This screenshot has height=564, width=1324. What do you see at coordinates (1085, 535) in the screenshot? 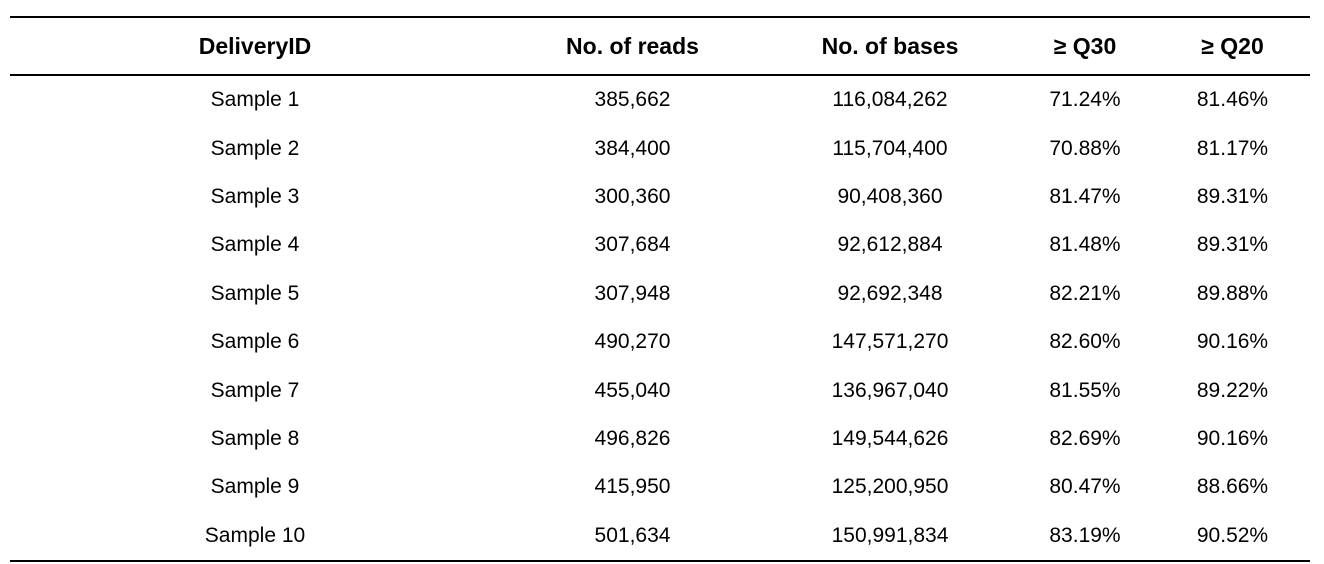
I see `cell-q30: 83.19%` at bounding box center [1085, 535].